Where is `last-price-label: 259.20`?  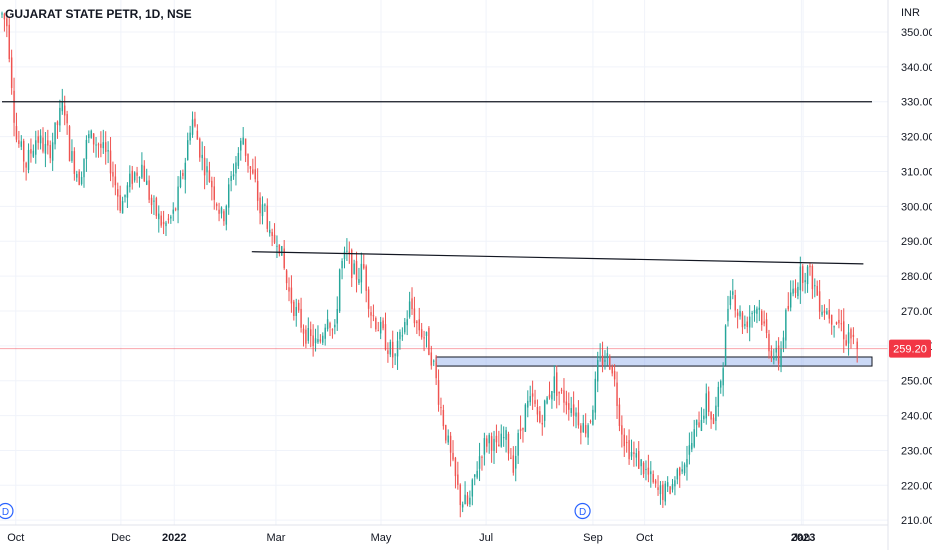 last-price-label: 259.20 is located at coordinates (910, 348).